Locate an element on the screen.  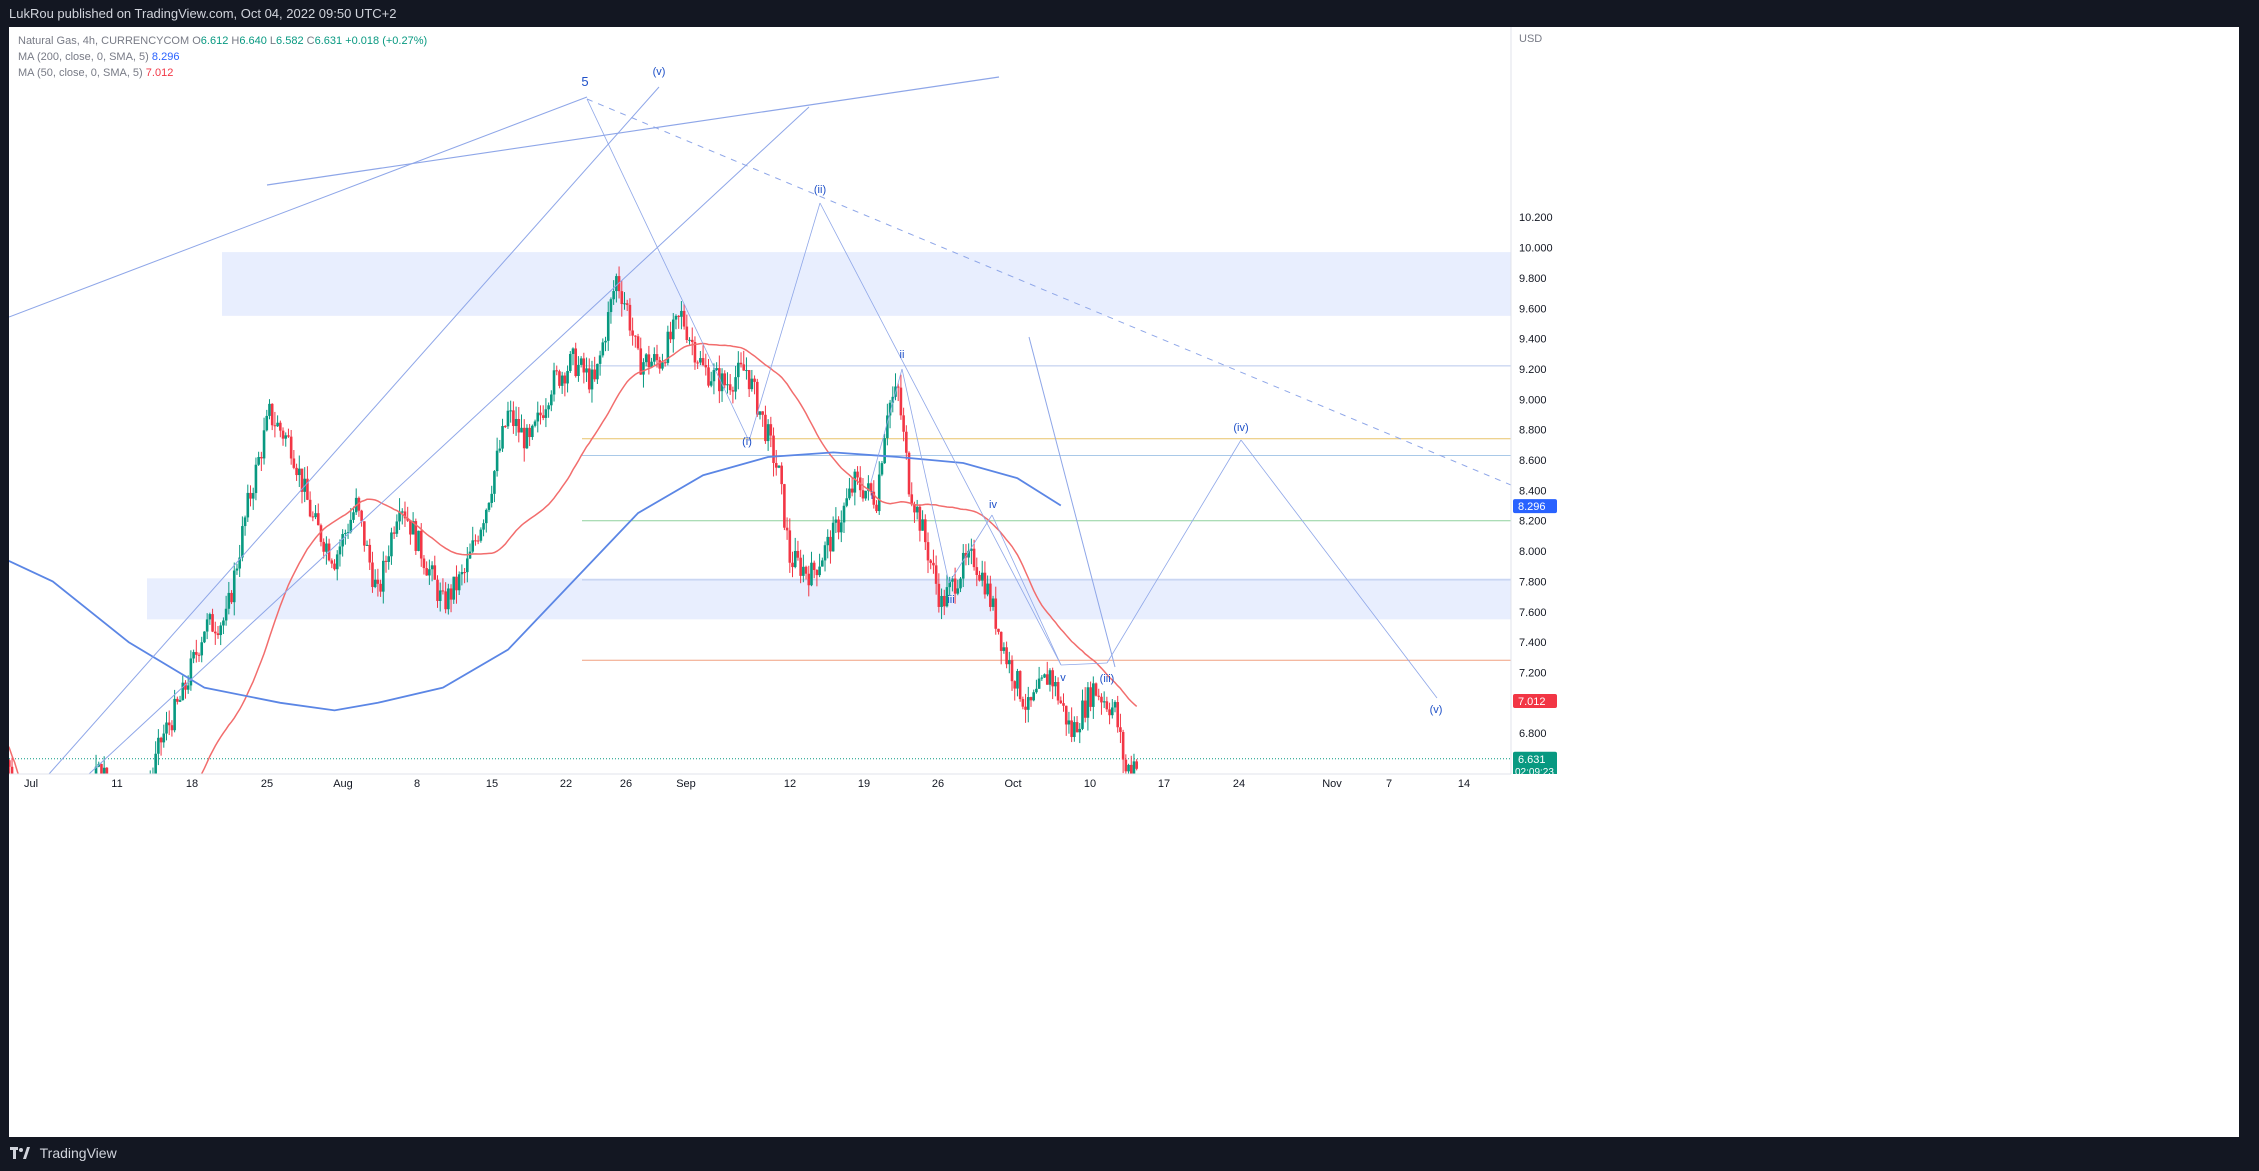
legend-ma200-row: MA (200, close, 0, SMA, 5) 8.296 is located at coordinates (98, 57).